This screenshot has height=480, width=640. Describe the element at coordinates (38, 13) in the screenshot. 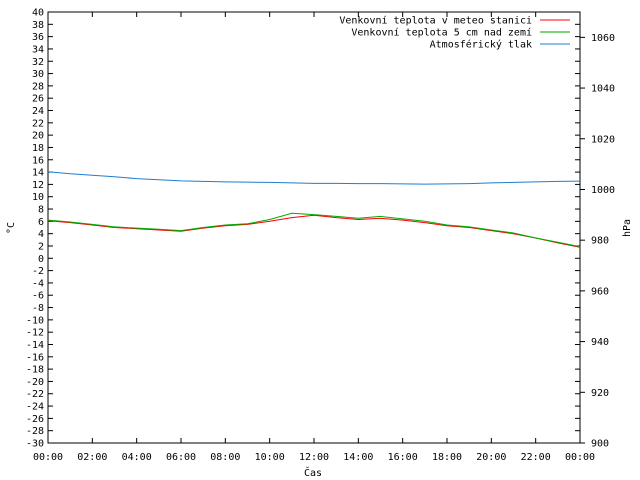

I see `y-tick-label: 40` at that location.